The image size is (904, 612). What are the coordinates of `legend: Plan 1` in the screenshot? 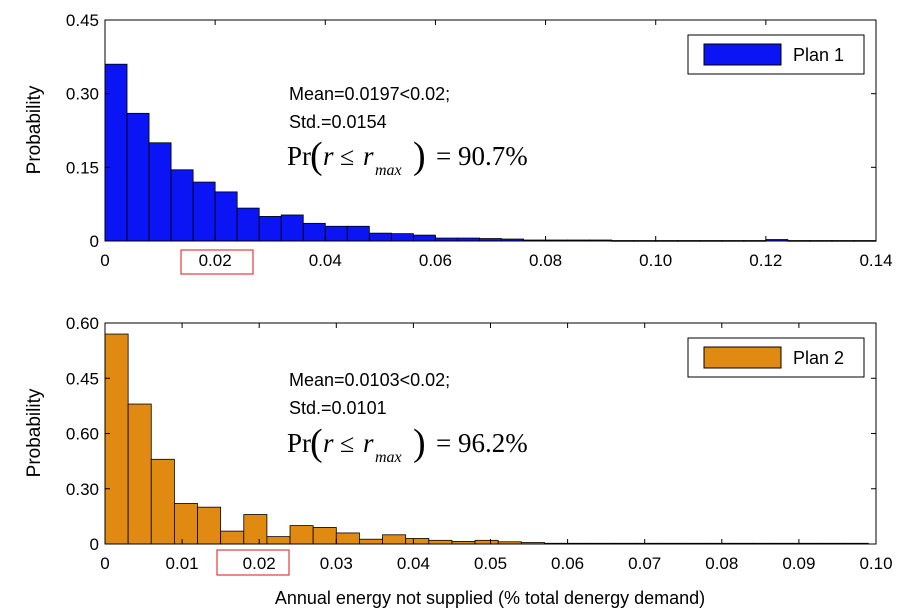 It's located at (776, 54).